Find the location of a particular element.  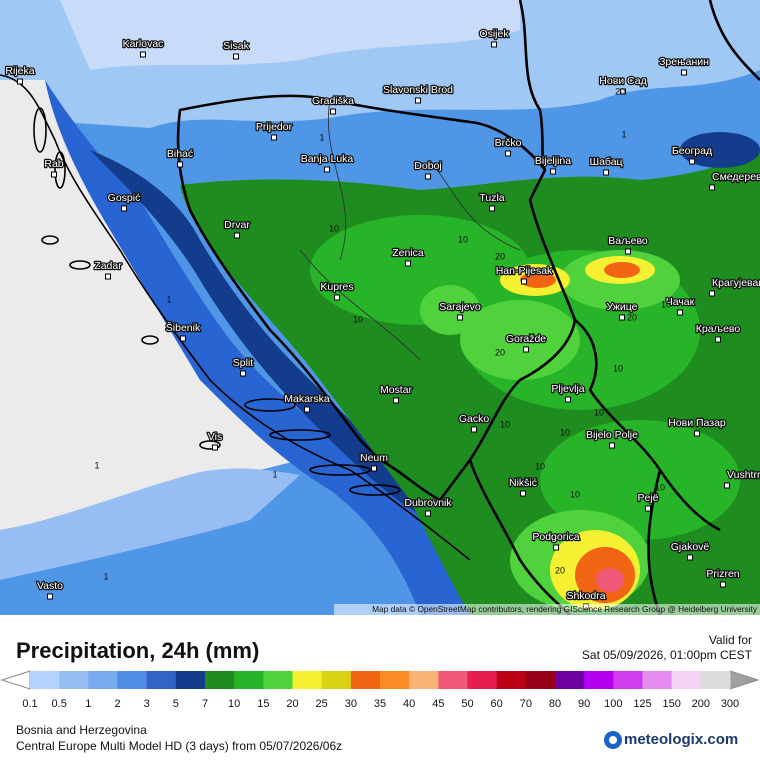

legend-tick-label: 200 is located at coordinates (701, 704).